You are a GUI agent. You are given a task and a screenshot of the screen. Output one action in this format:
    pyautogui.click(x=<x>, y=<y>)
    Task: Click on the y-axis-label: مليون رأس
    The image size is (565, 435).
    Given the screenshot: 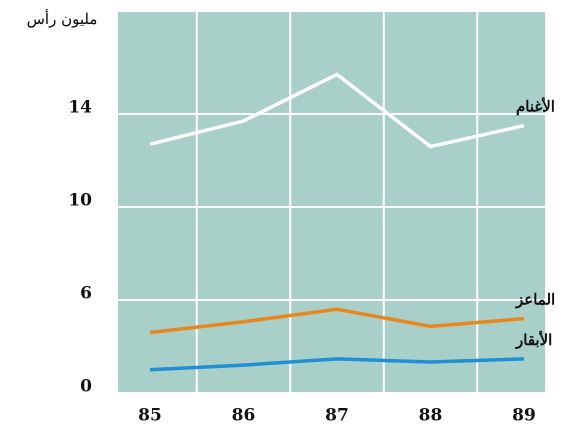 What is the action you would take?
    pyautogui.click(x=62, y=18)
    